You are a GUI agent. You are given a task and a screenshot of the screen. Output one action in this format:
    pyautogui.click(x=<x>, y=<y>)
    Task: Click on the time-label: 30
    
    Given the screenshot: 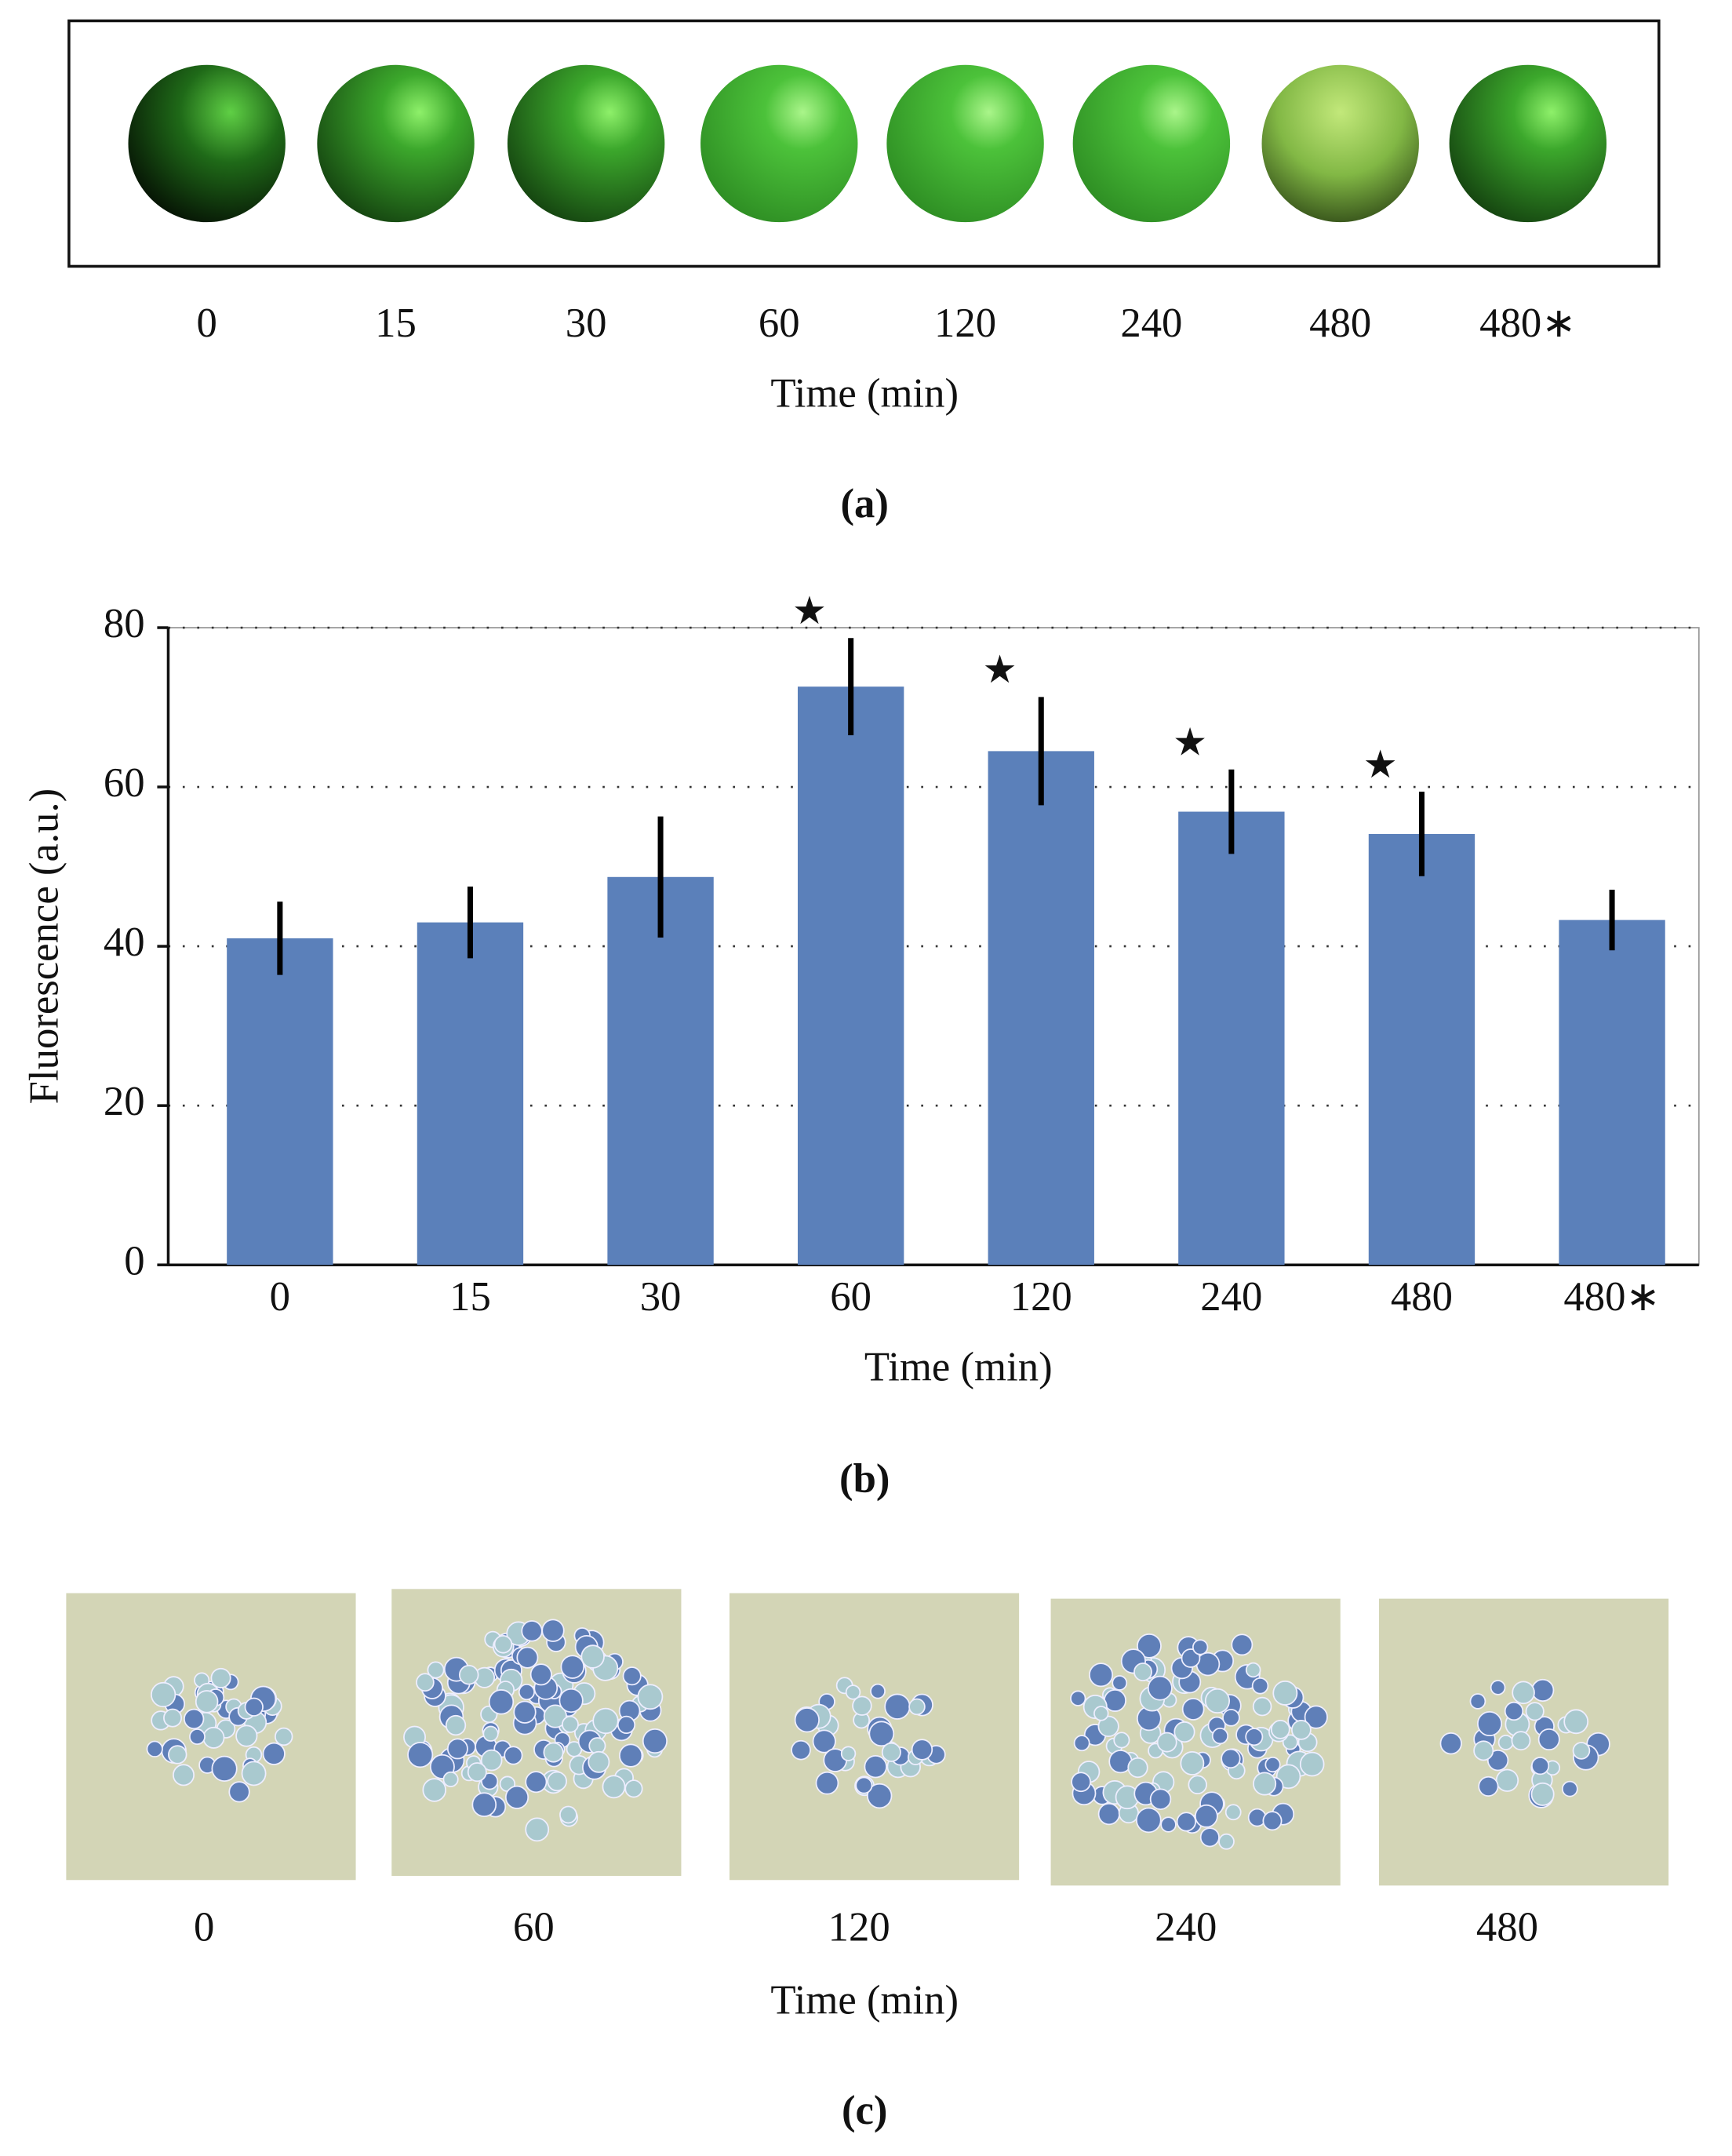 What is the action you would take?
    pyautogui.click(x=586, y=323)
    